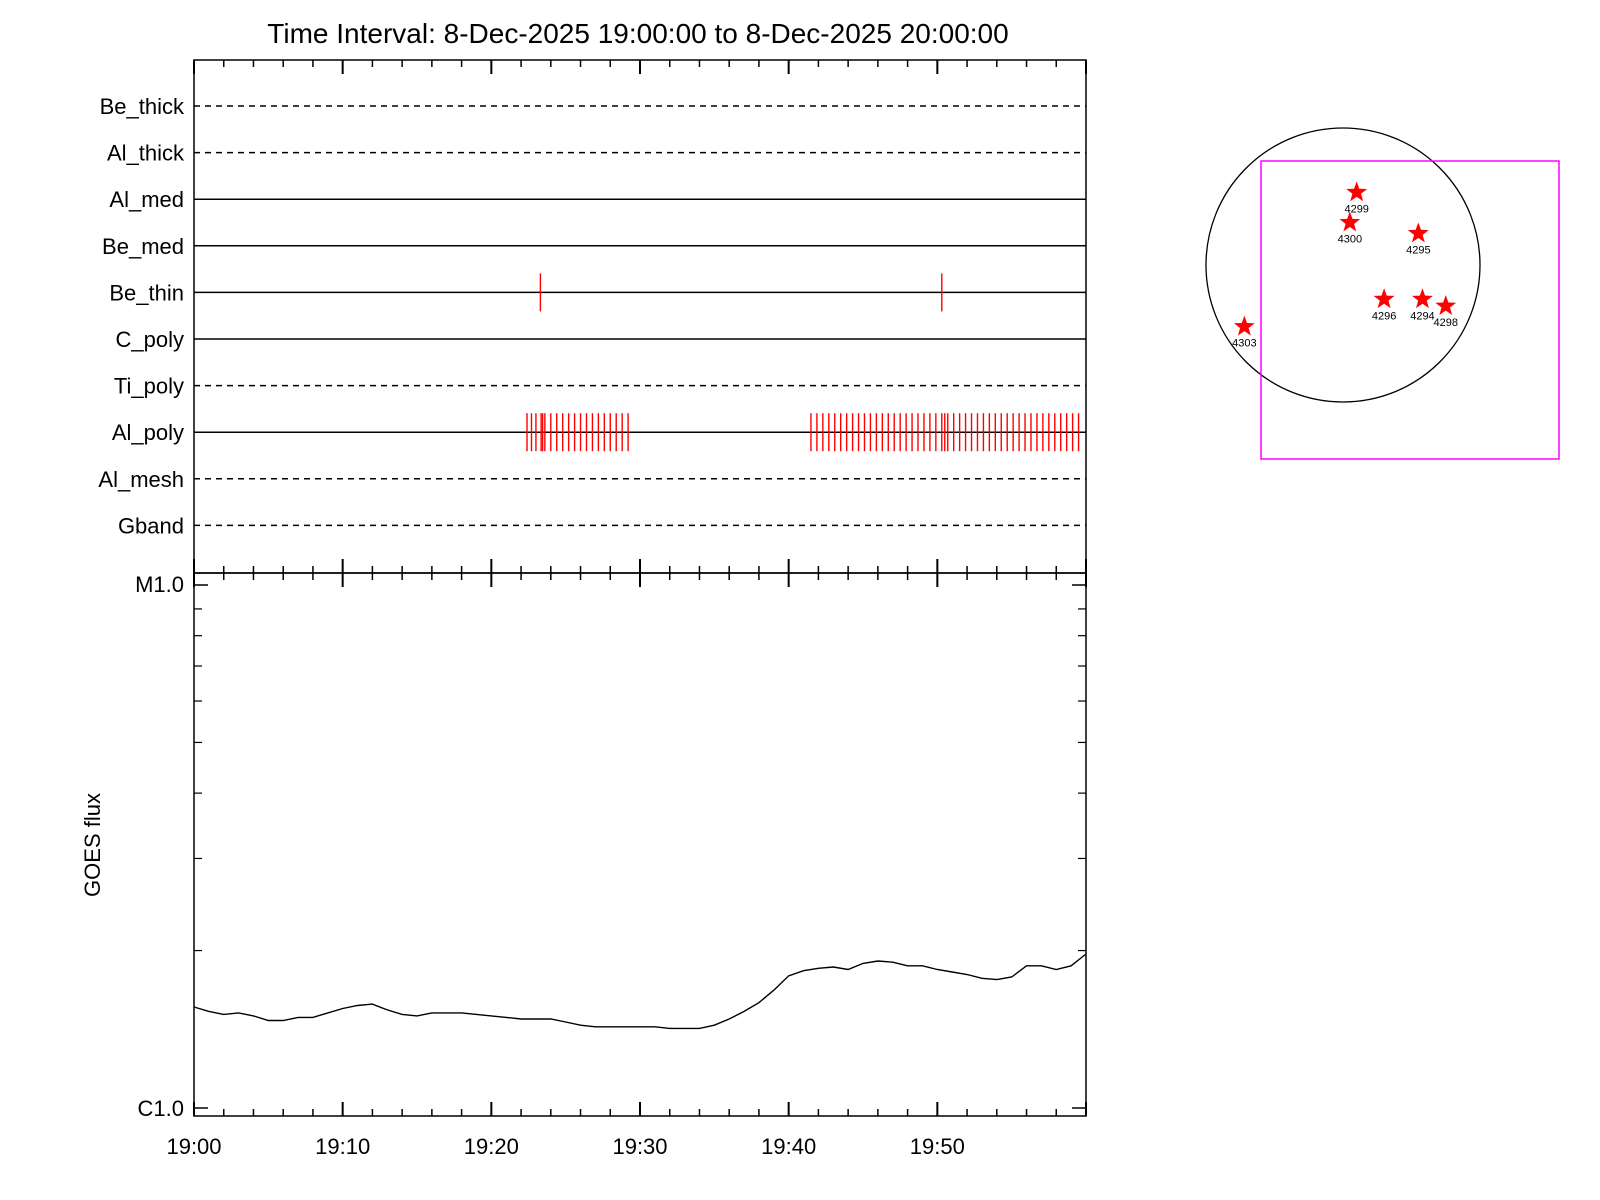 The width and height of the screenshot is (1600, 1200). I want to click on channel-label: C_poly, so click(150, 339).